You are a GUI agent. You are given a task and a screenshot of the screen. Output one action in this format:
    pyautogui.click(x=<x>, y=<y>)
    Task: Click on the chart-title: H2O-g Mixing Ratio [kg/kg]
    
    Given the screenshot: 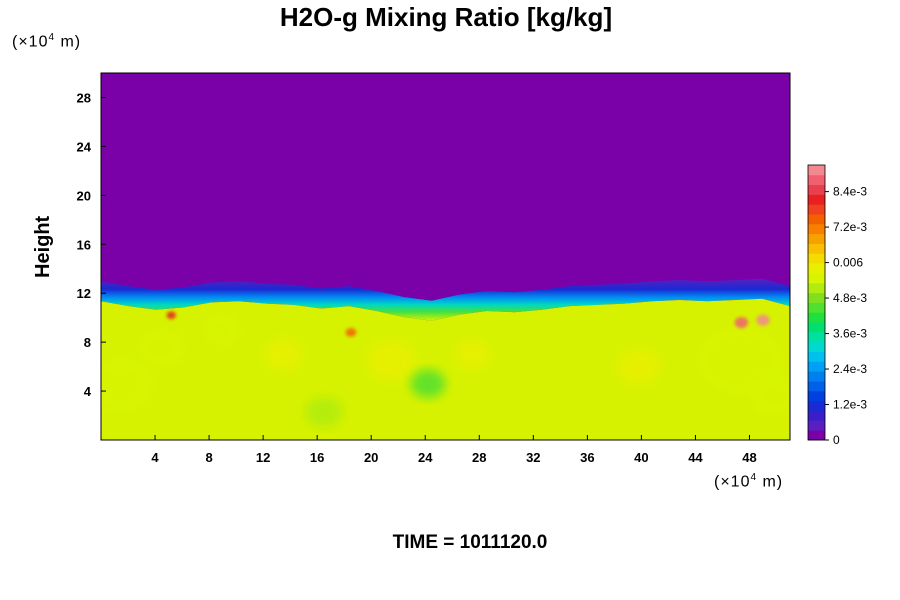 What is the action you would take?
    pyautogui.click(x=446, y=17)
    